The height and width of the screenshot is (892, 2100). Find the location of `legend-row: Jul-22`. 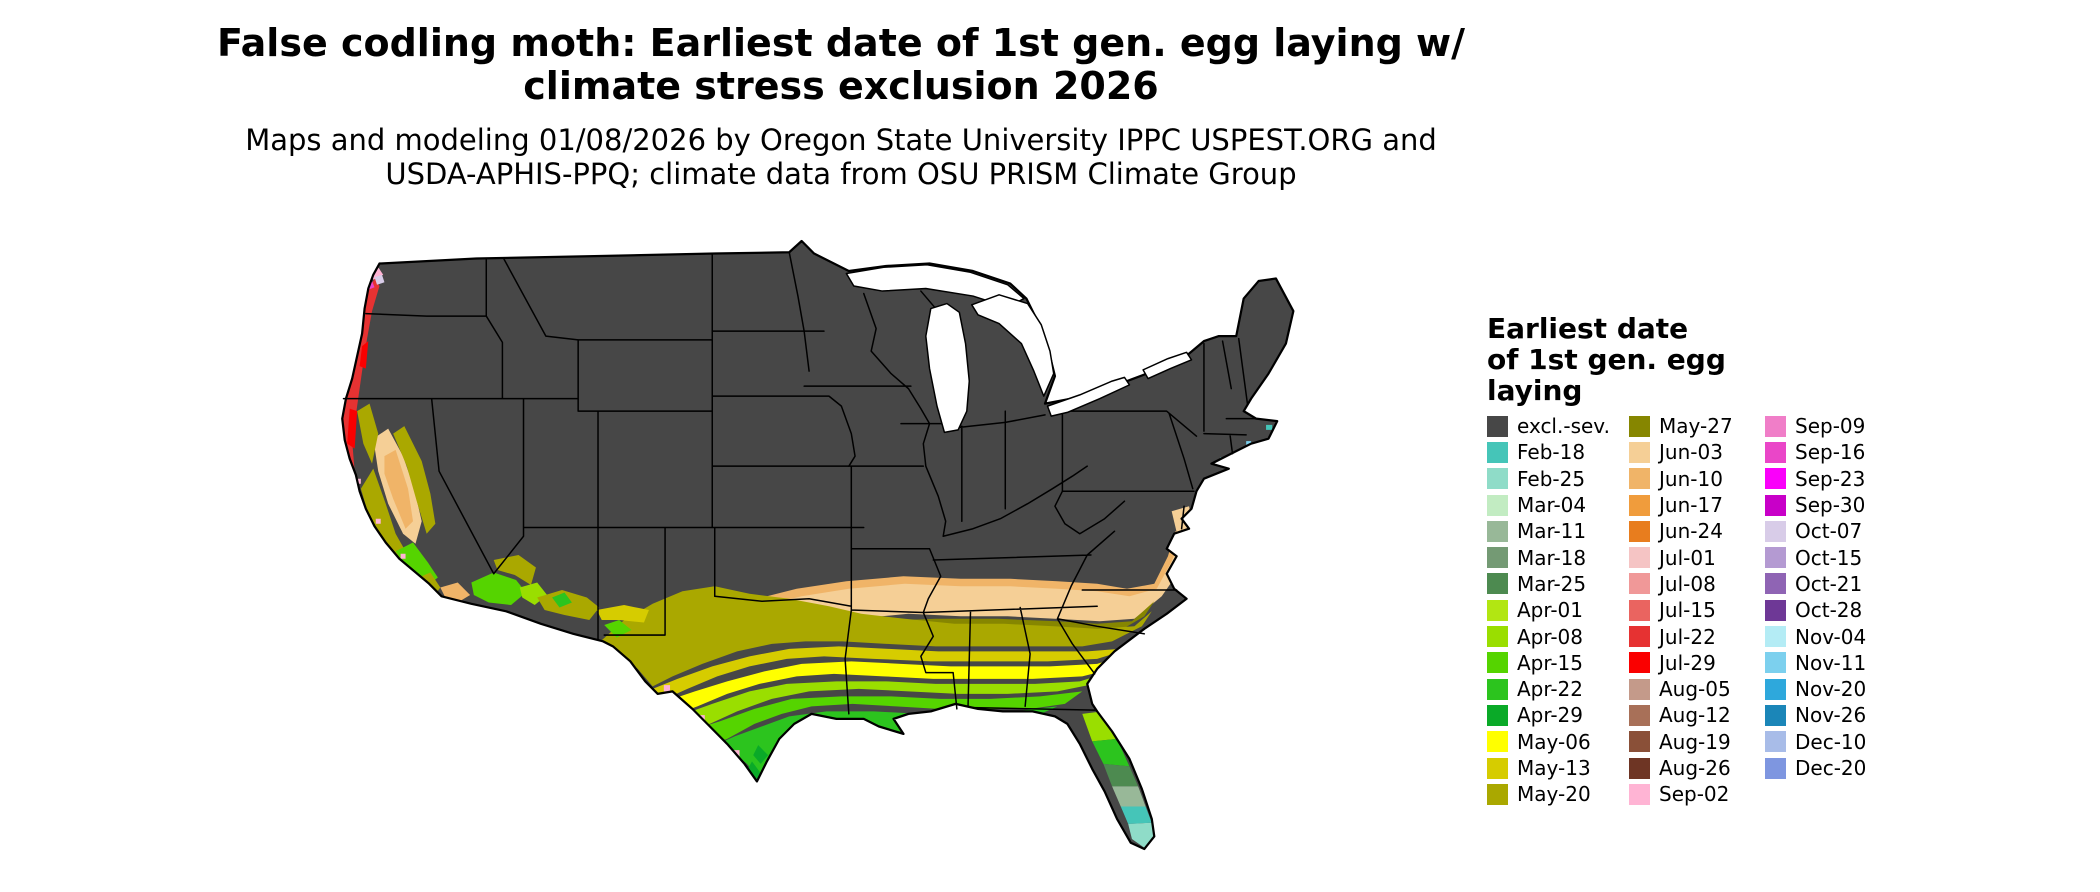

legend-row: Jul-22 is located at coordinates (1697, 636).